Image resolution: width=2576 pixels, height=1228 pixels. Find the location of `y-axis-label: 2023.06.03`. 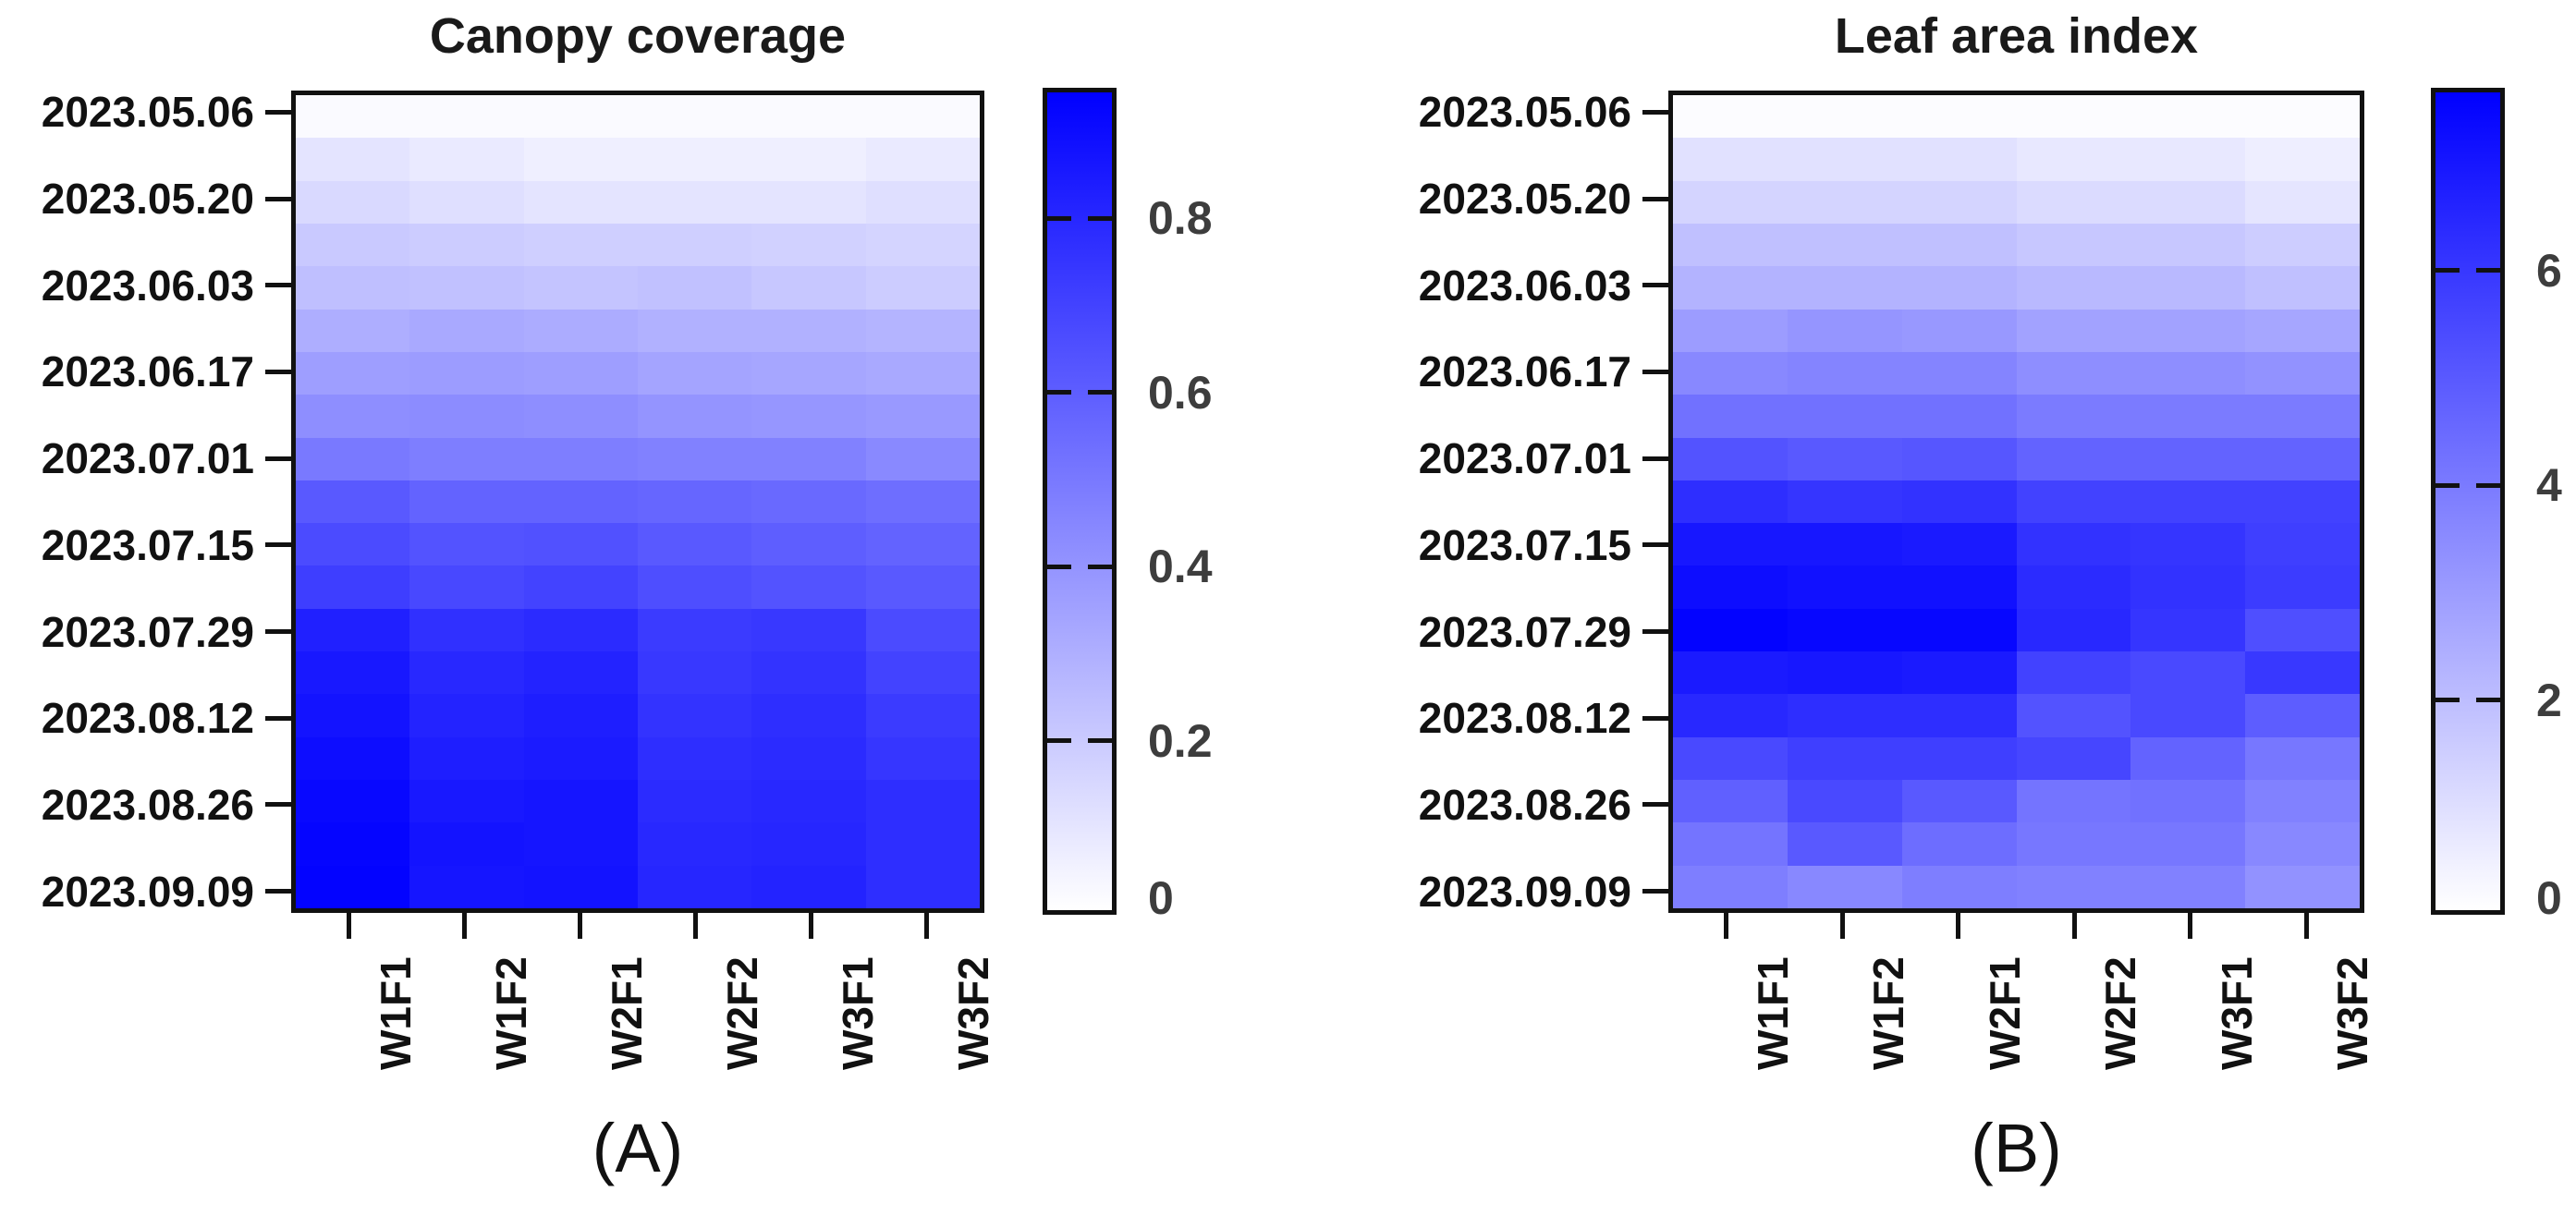

y-axis-label: 2023.06.03 is located at coordinates (147, 285).